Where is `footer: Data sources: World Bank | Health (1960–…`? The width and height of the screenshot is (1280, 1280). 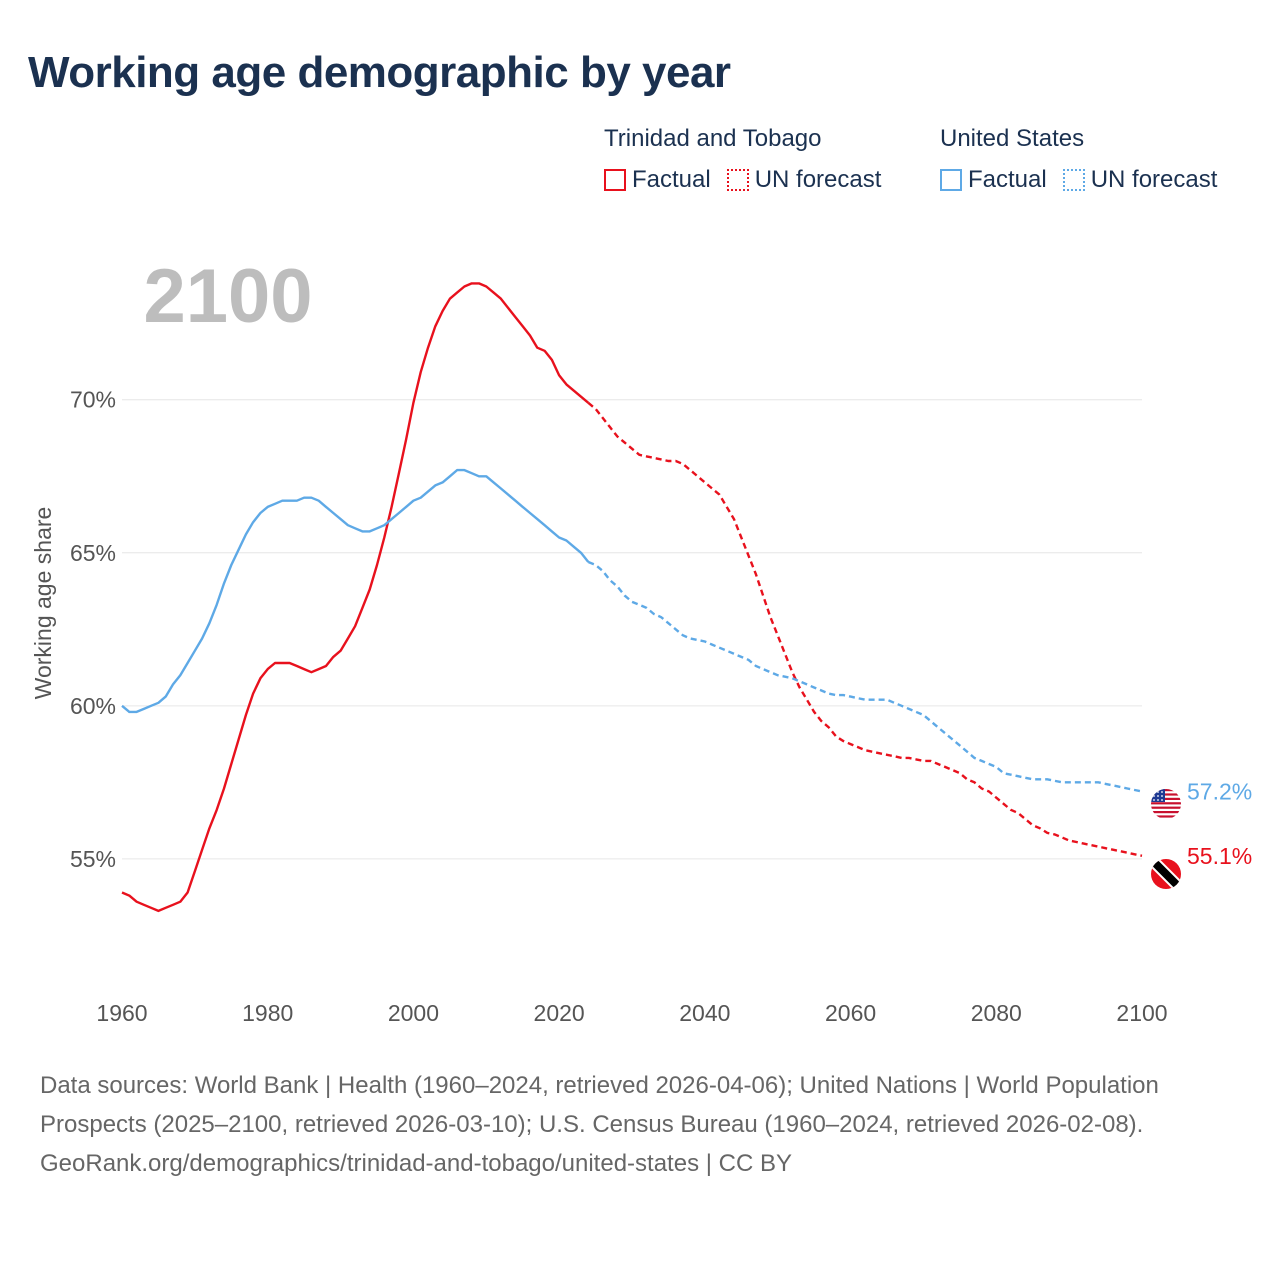 footer: Data sources: World Bank | Health (1960–… is located at coordinates (635, 1124).